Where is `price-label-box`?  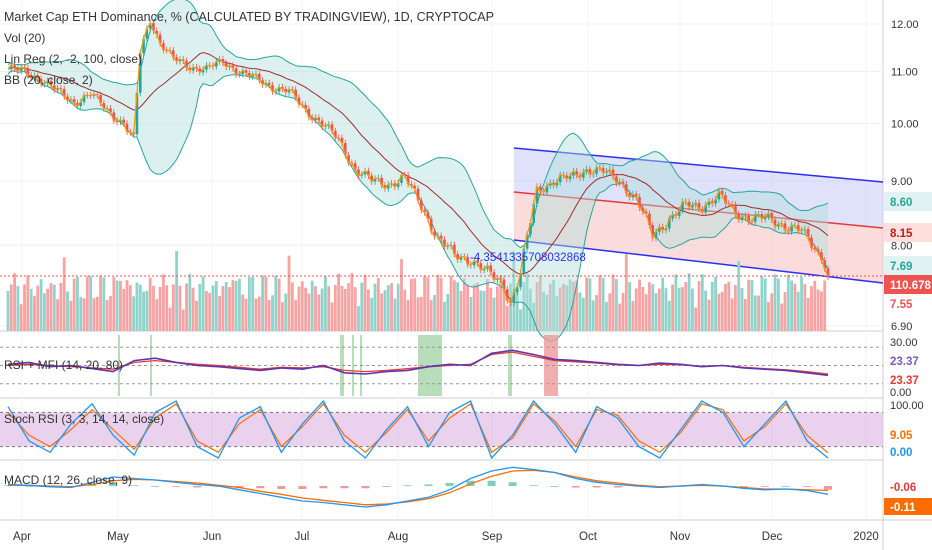
price-label-box is located at coordinates (908, 303).